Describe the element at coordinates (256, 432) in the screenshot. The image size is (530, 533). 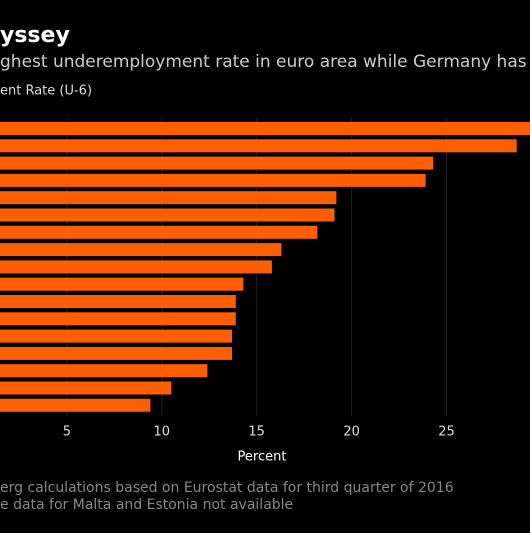
I see `x-tick-label: 15` at that location.